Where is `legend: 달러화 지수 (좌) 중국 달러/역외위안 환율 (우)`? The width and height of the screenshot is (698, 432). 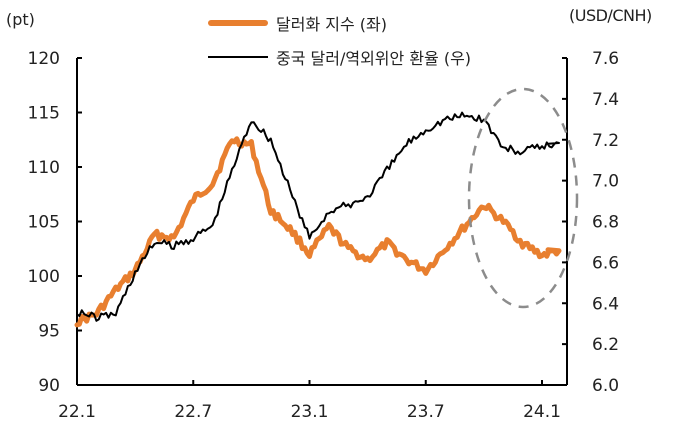 legend: 달러화 지수 (좌) 중국 달러/역외위안 환율 (우) is located at coordinates (339, 40).